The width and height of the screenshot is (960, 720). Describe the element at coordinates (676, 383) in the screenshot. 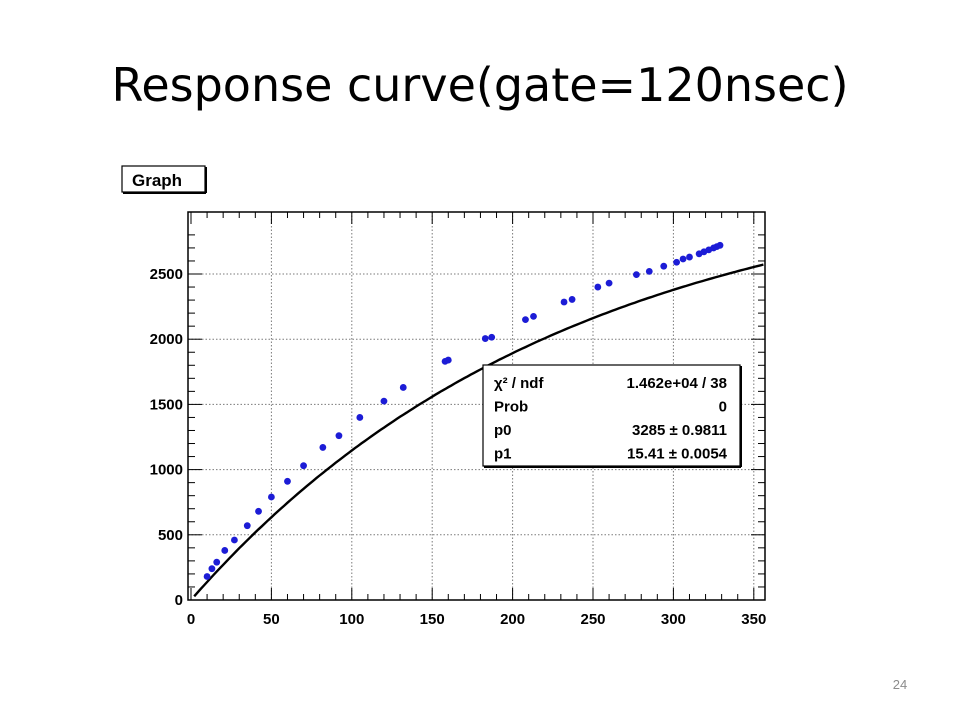

I see `stats-value: 1.462e+04 / 38` at that location.